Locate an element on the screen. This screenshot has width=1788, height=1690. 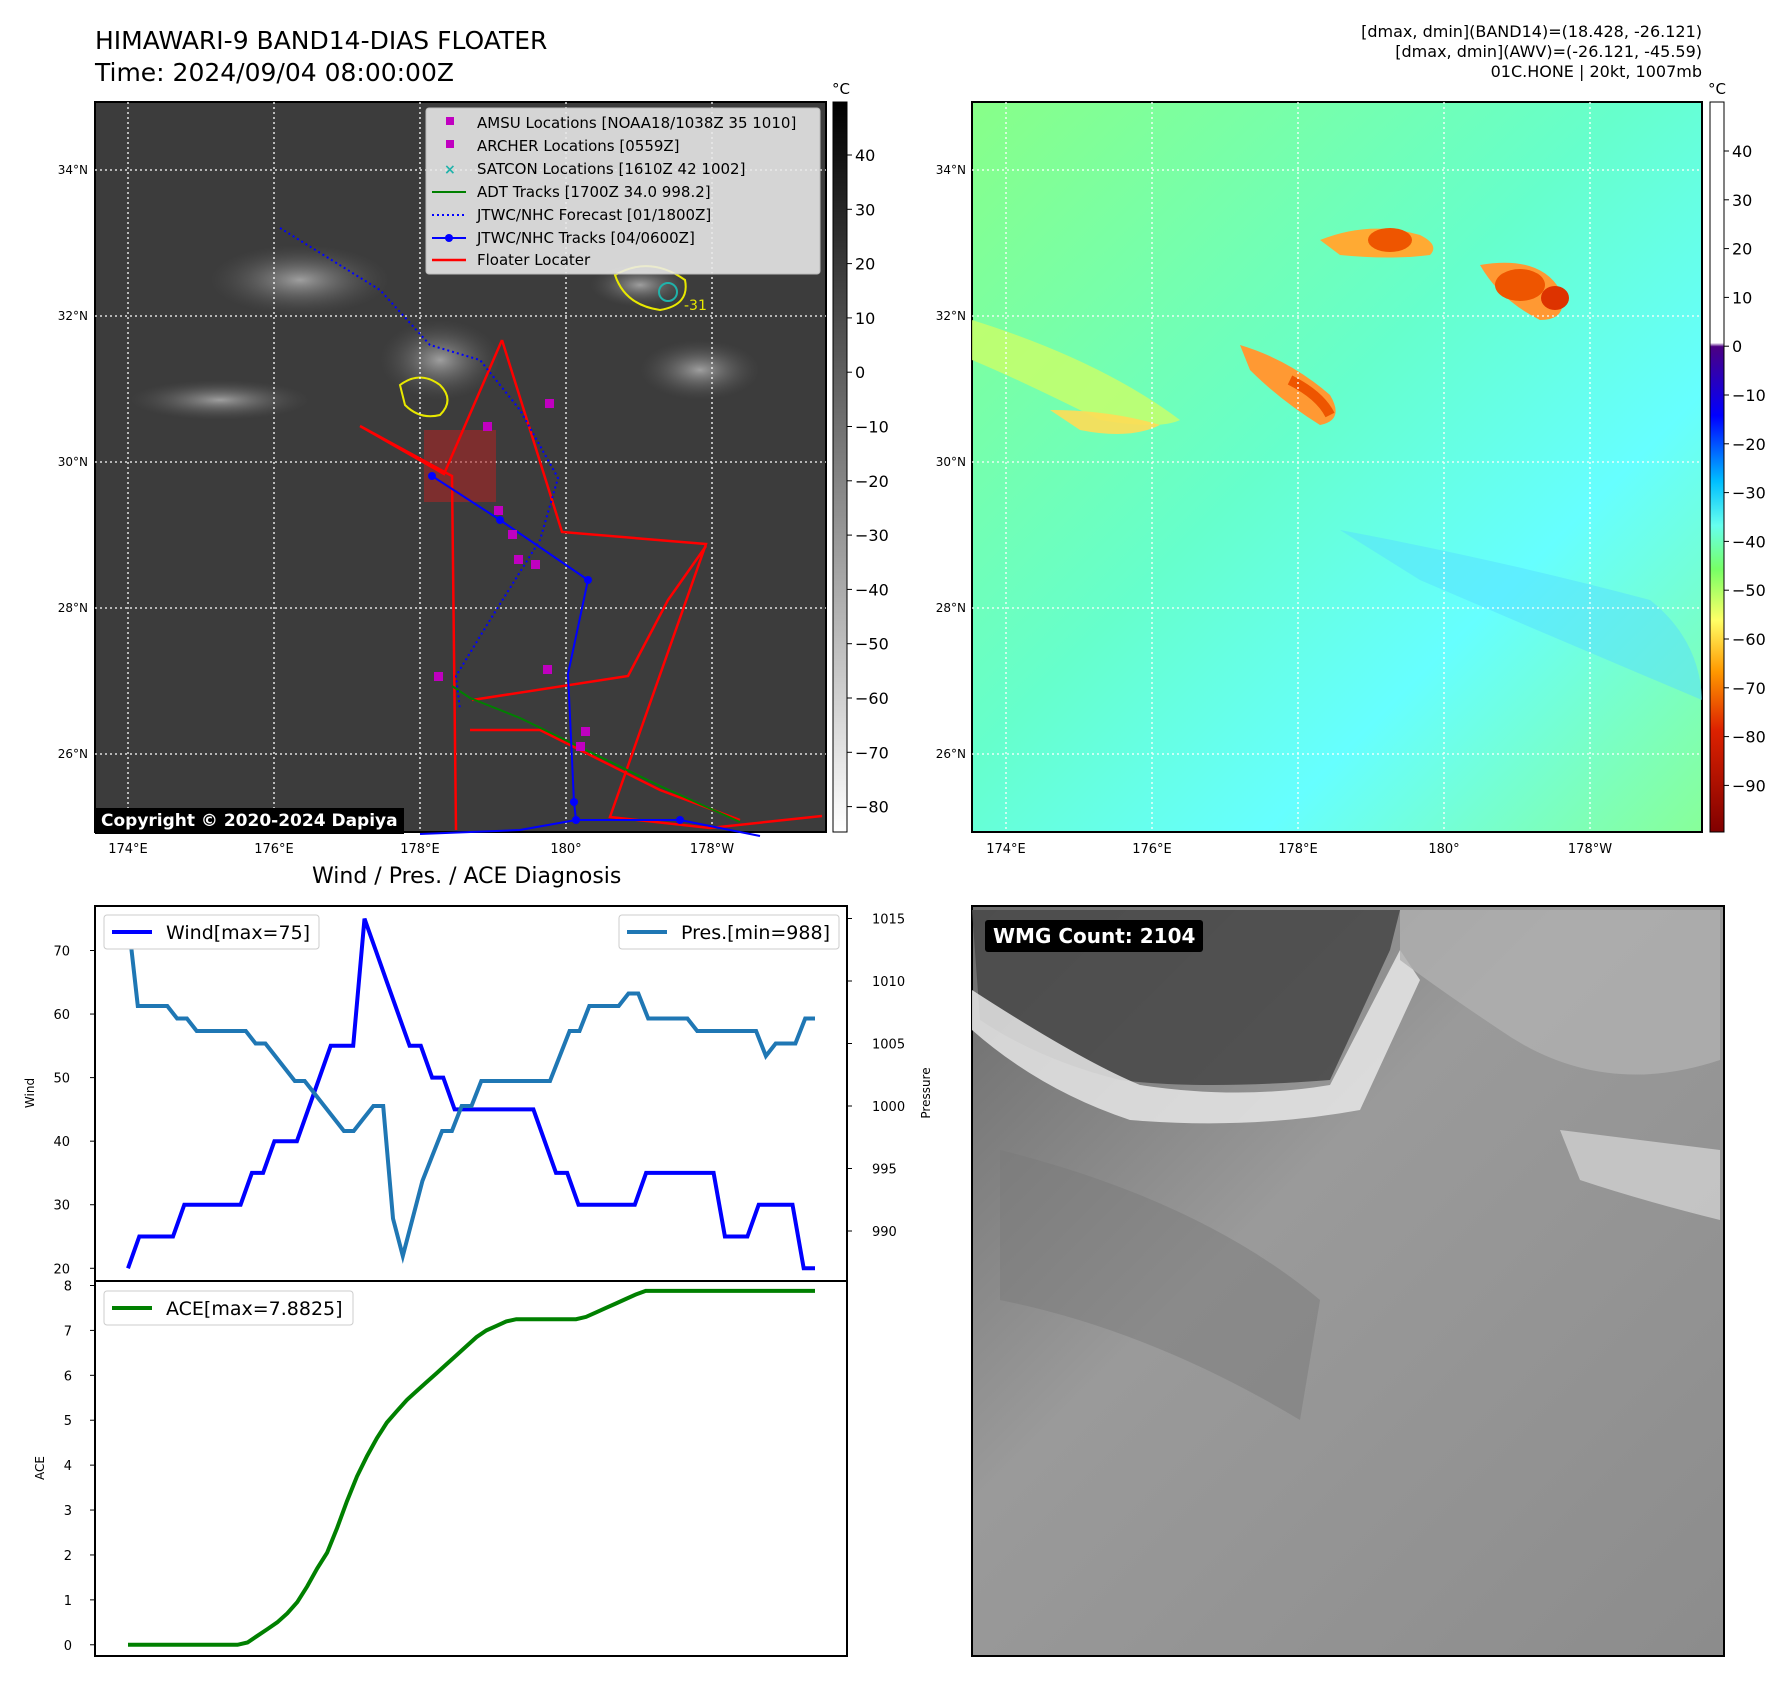
ace-legend-label: ACE[max=7.8825] is located at coordinates (254, 1309).